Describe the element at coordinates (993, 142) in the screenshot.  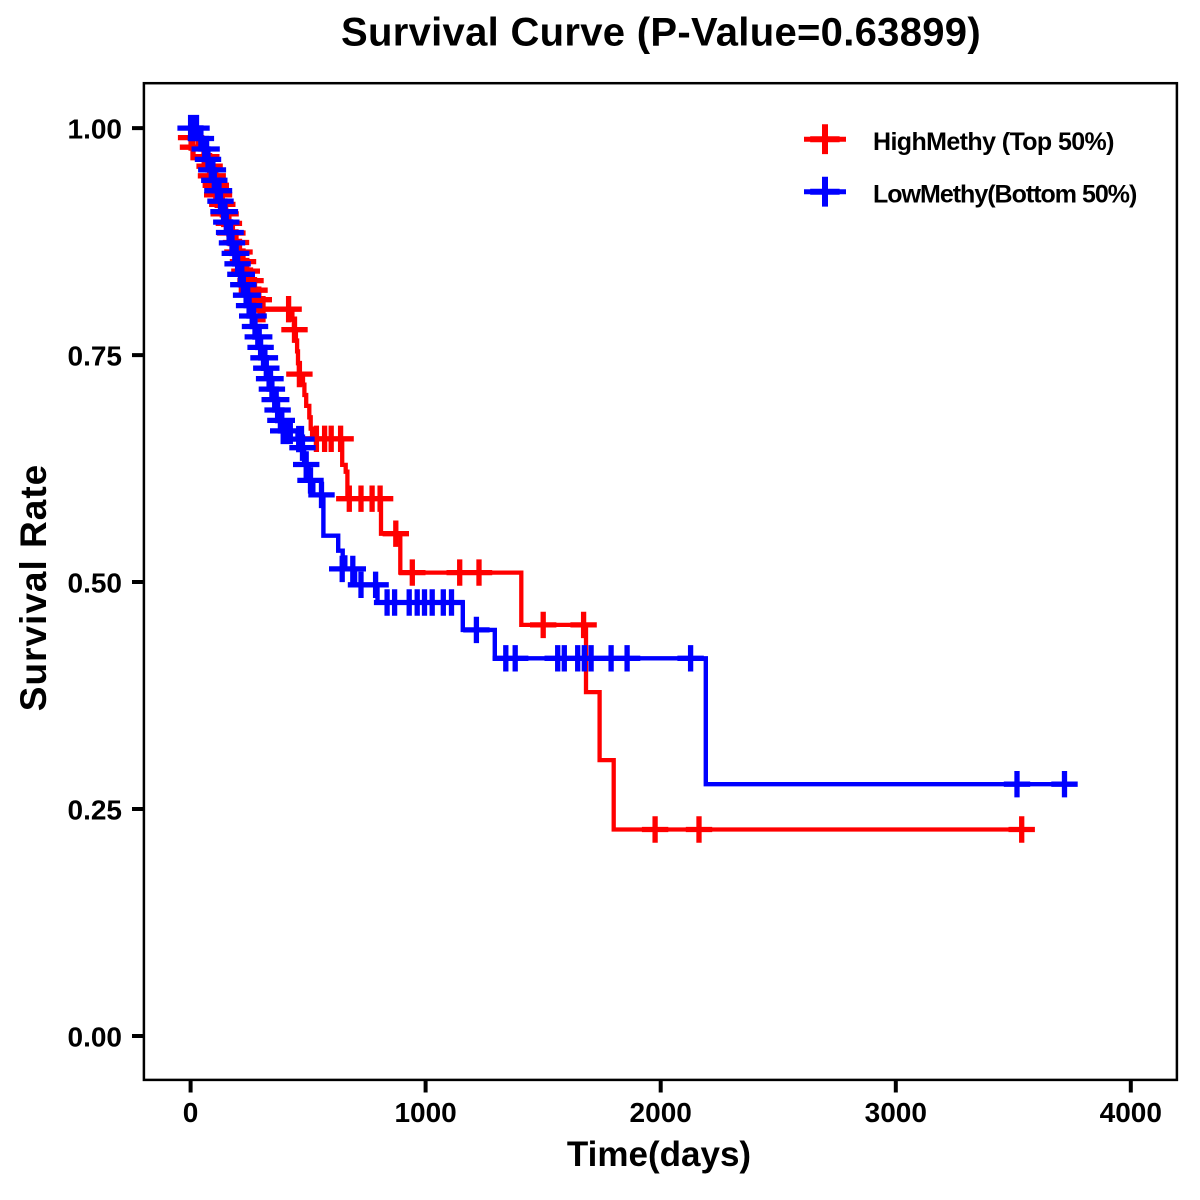
I see `svg-text: HighMethy (Top 50%)` at that location.